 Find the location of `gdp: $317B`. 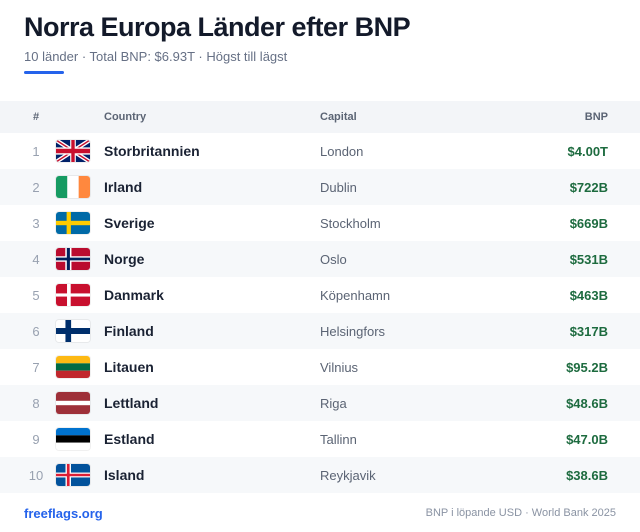

gdp: $317B is located at coordinates (588, 331).